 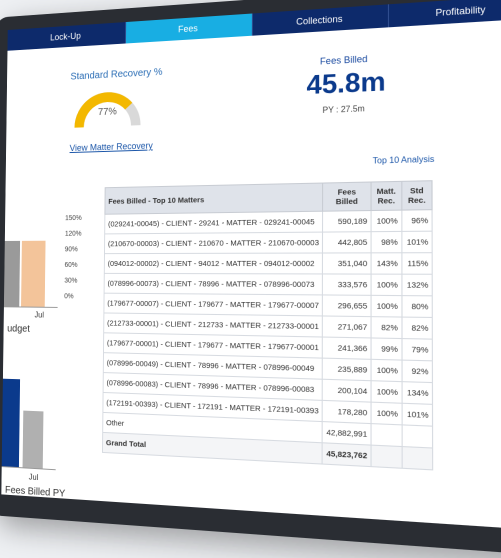 I want to click on table-cell: 96%, so click(x=417, y=221).